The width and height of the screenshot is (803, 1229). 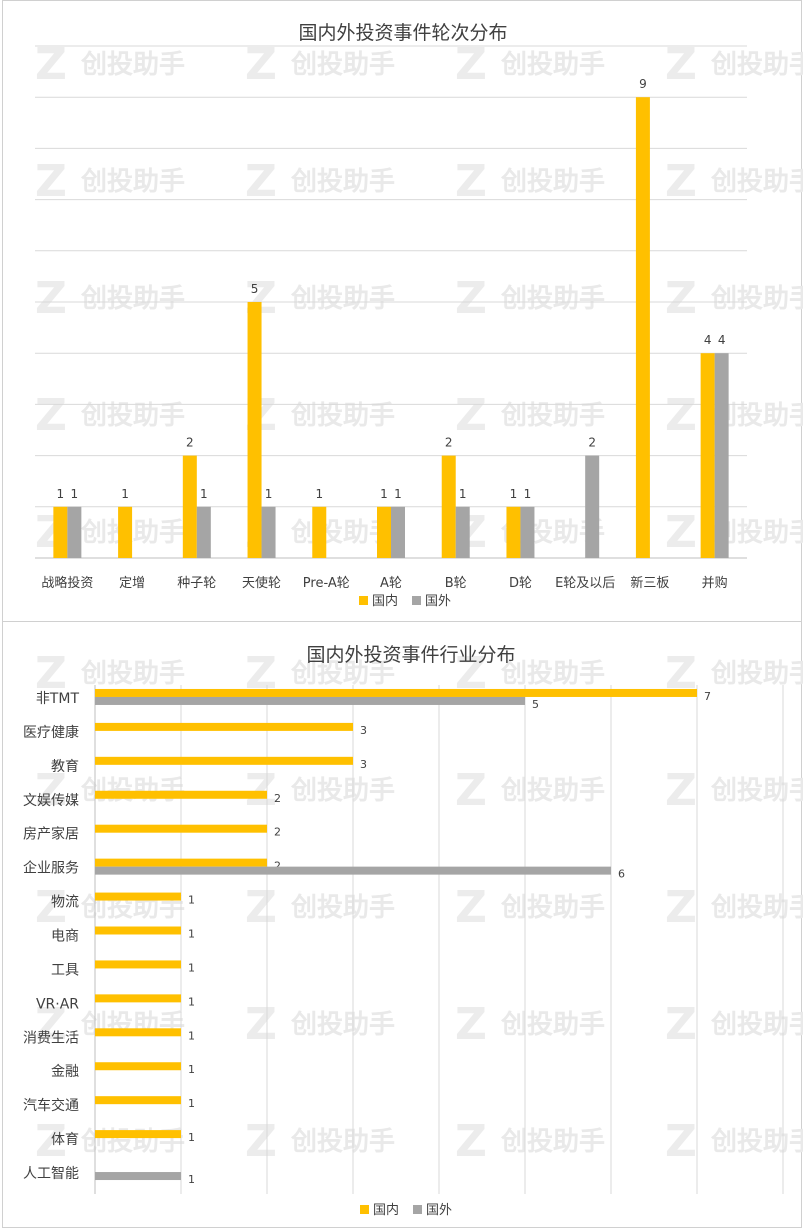 I want to click on y-tick-label: 非TMT, so click(x=58, y=699).